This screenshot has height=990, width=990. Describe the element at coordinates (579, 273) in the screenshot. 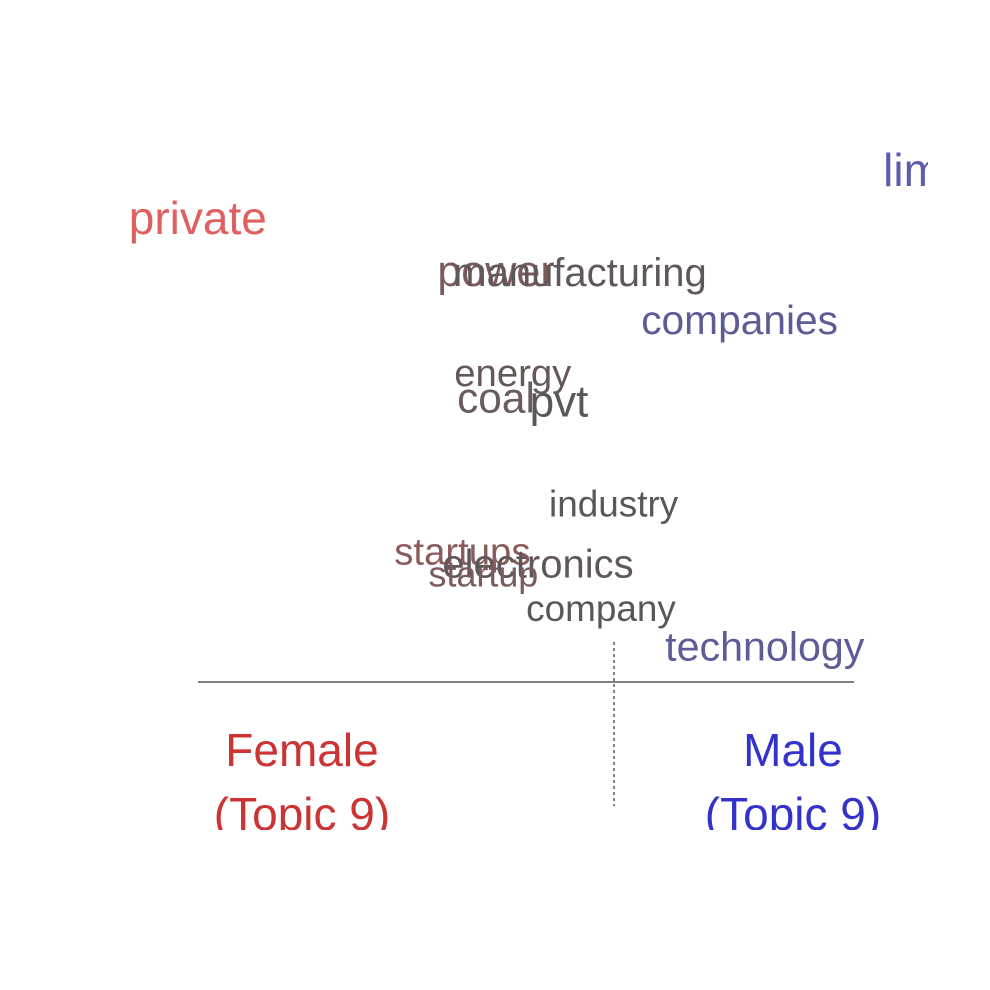

I see `word-manufacturing: manufacturing` at that location.